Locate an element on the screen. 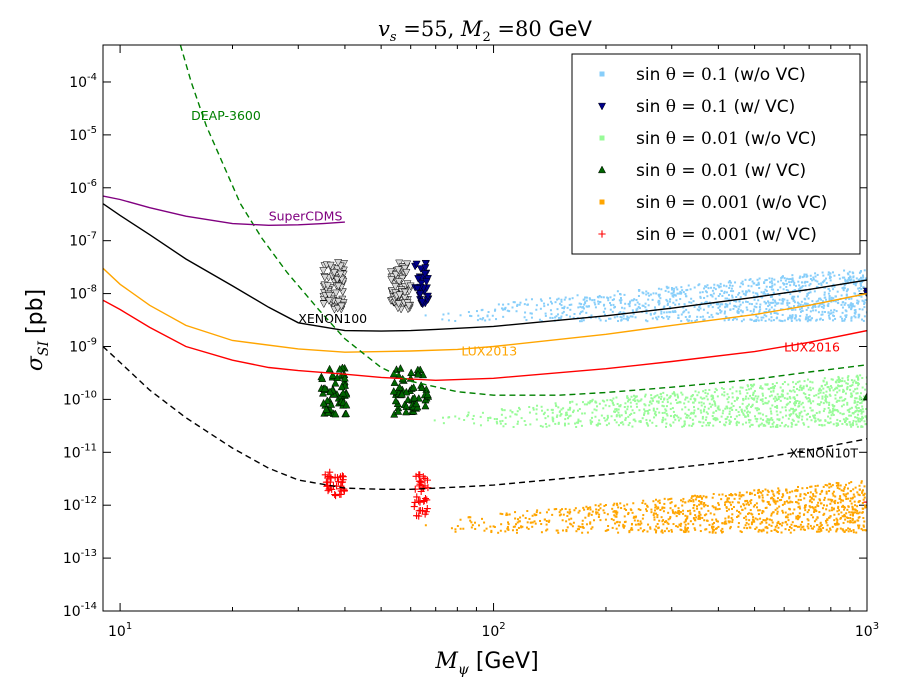 This screenshot has height=700, width=900. scatter-sin-0-001-w-vc-point is located at coordinates (343, 480).